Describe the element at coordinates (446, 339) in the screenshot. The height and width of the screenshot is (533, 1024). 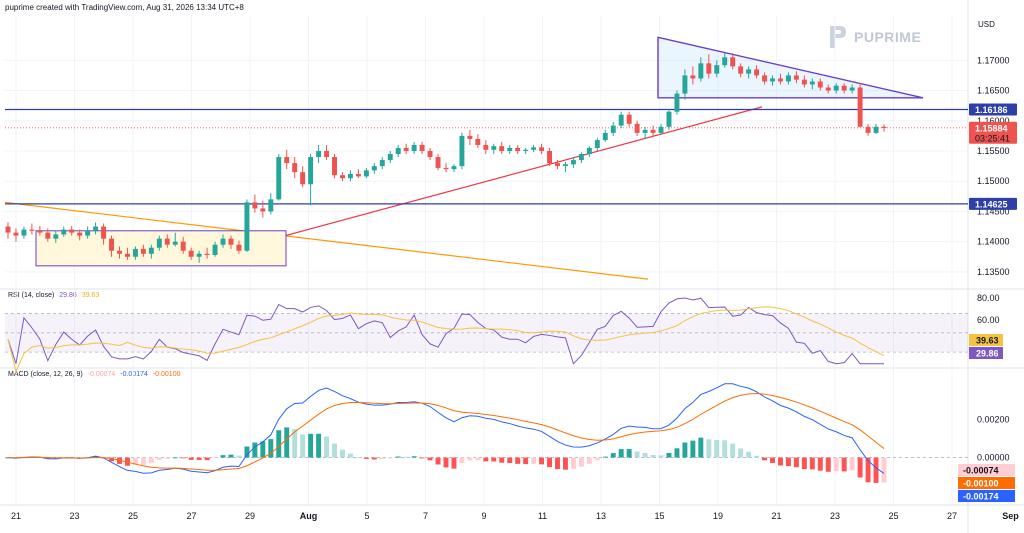
I see `rsi-ma-line` at that location.